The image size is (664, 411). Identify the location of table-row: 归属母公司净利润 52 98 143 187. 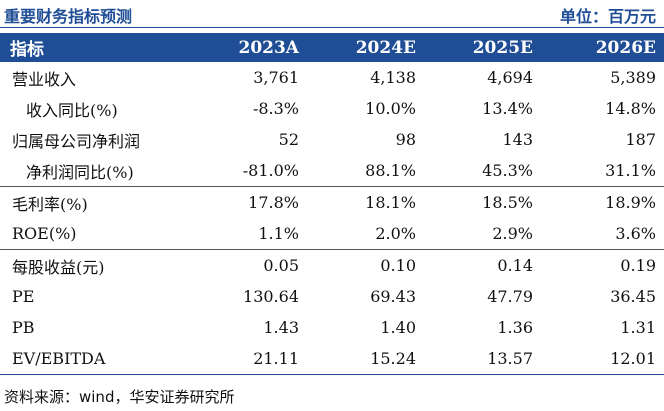
(332, 139).